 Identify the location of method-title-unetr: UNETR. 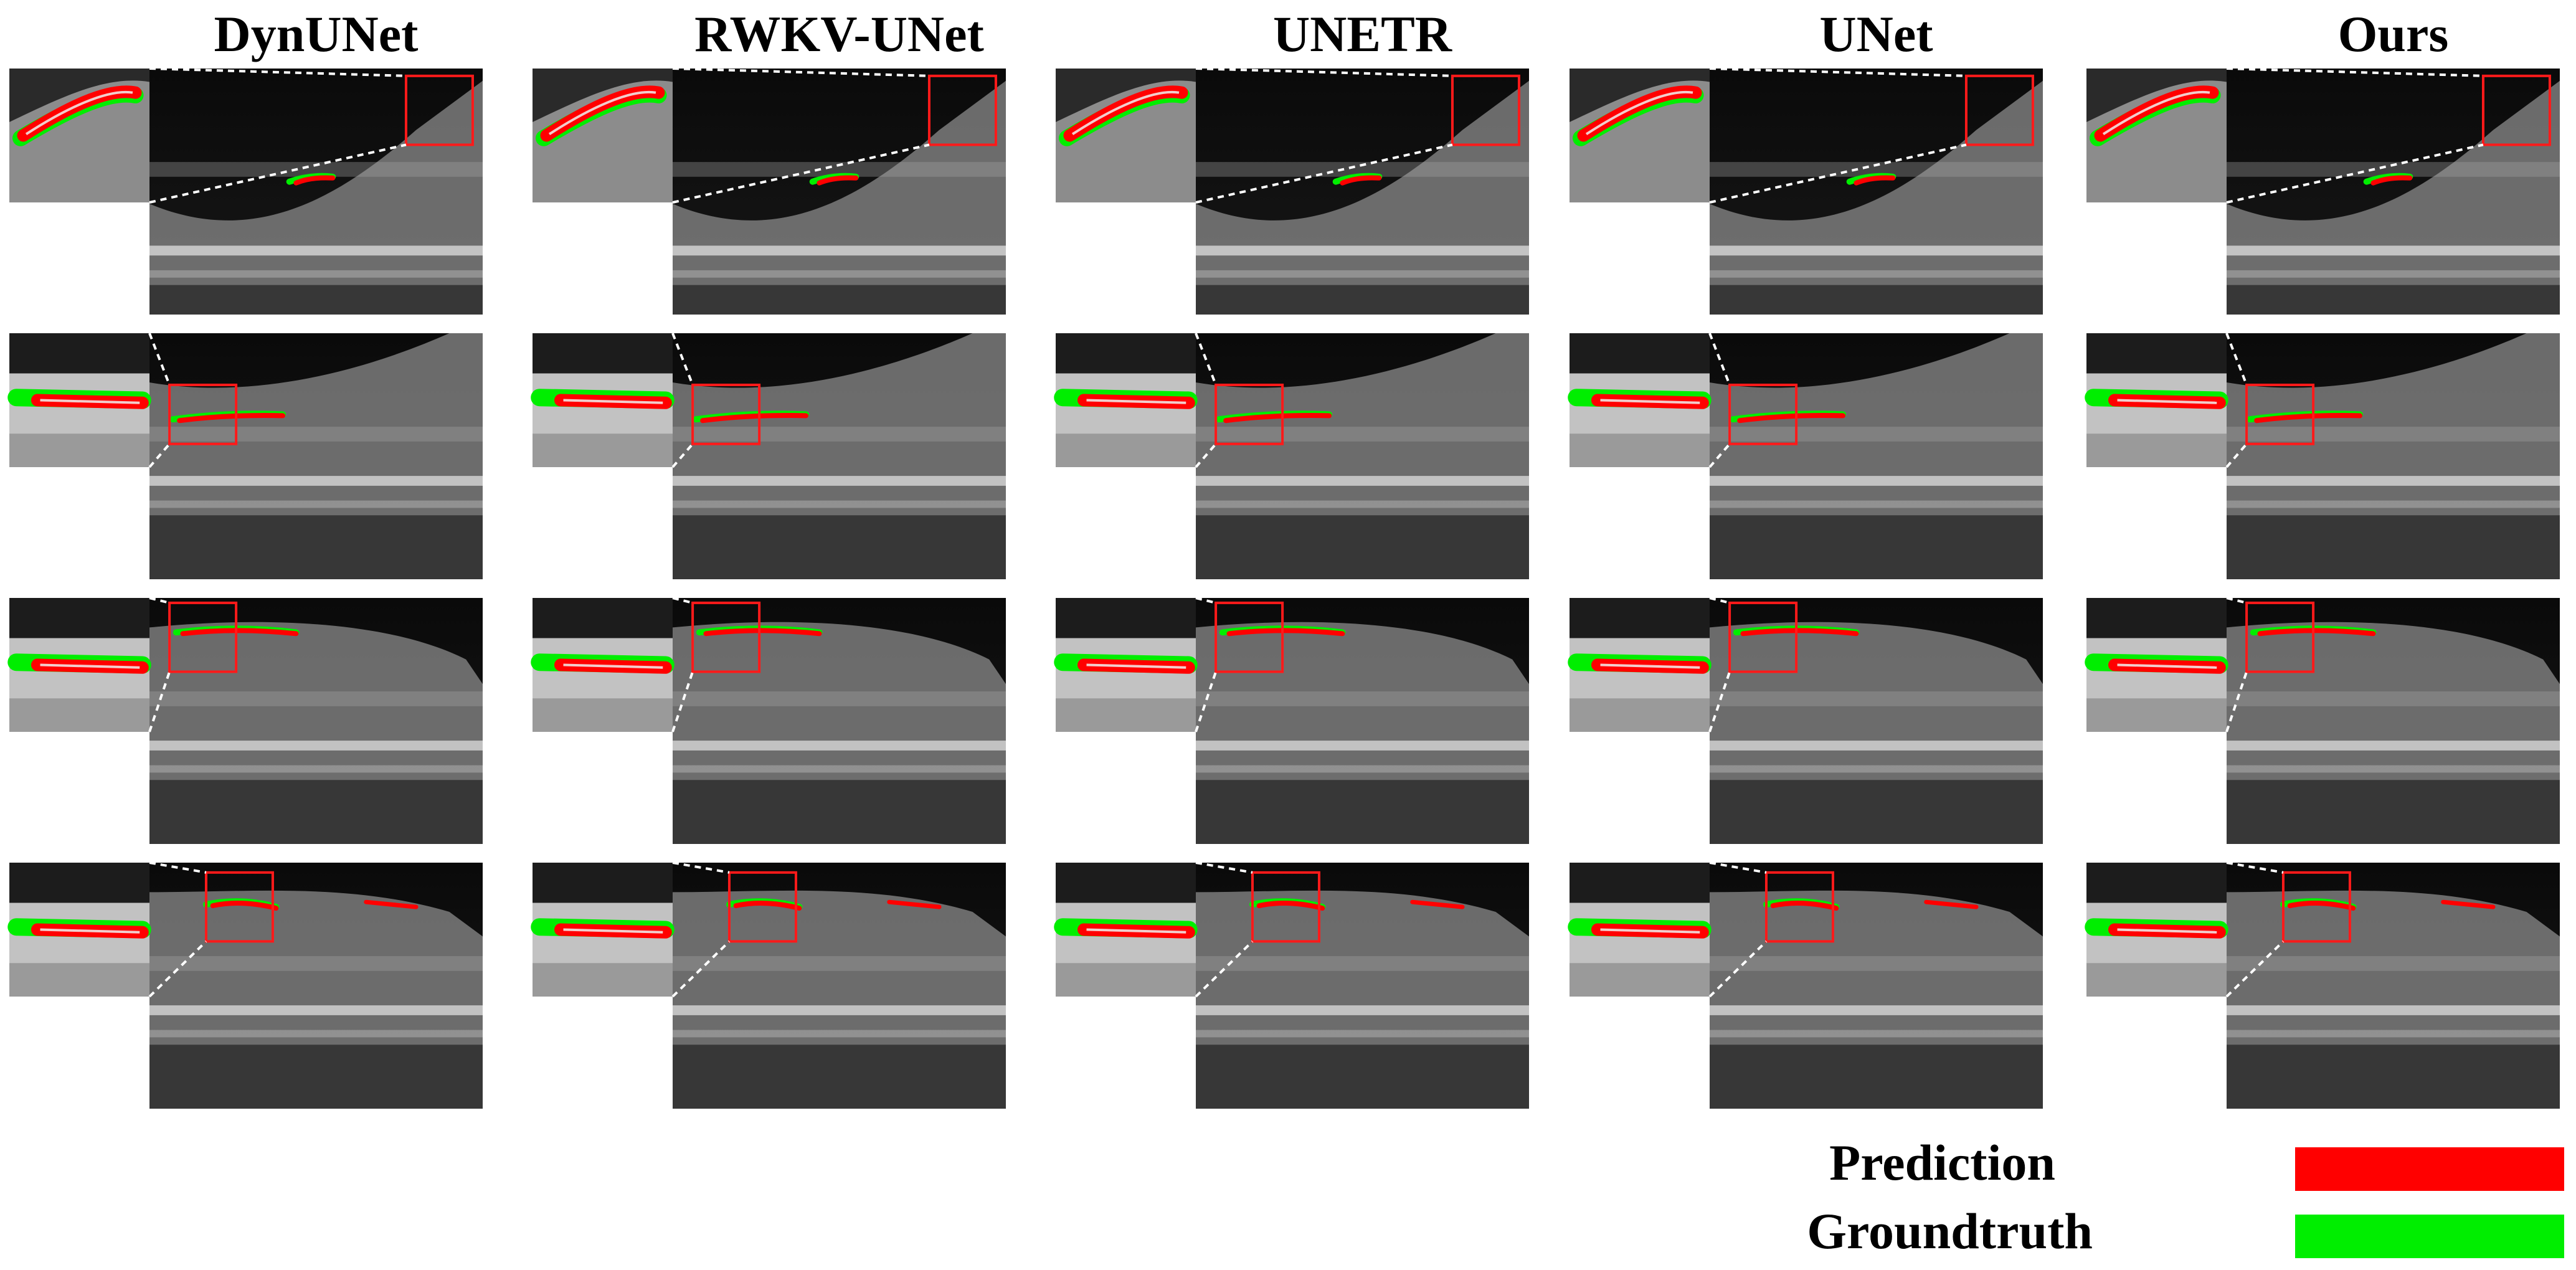
(1362, 34).